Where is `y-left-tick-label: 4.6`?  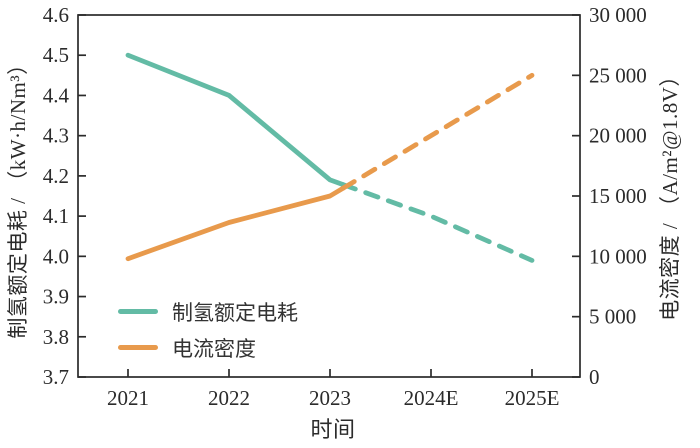
y-left-tick-label: 4.6 is located at coordinates (56, 15).